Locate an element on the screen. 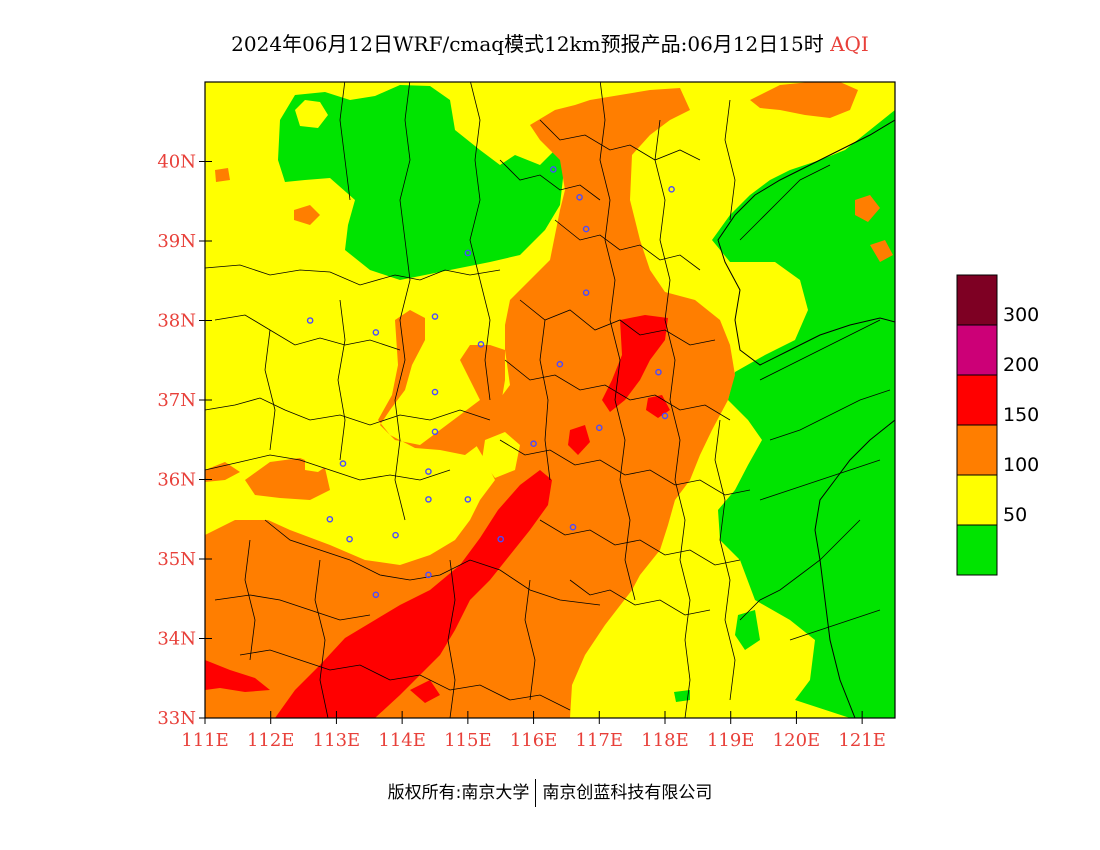  lon-tick-label: 121E is located at coordinates (862, 740).